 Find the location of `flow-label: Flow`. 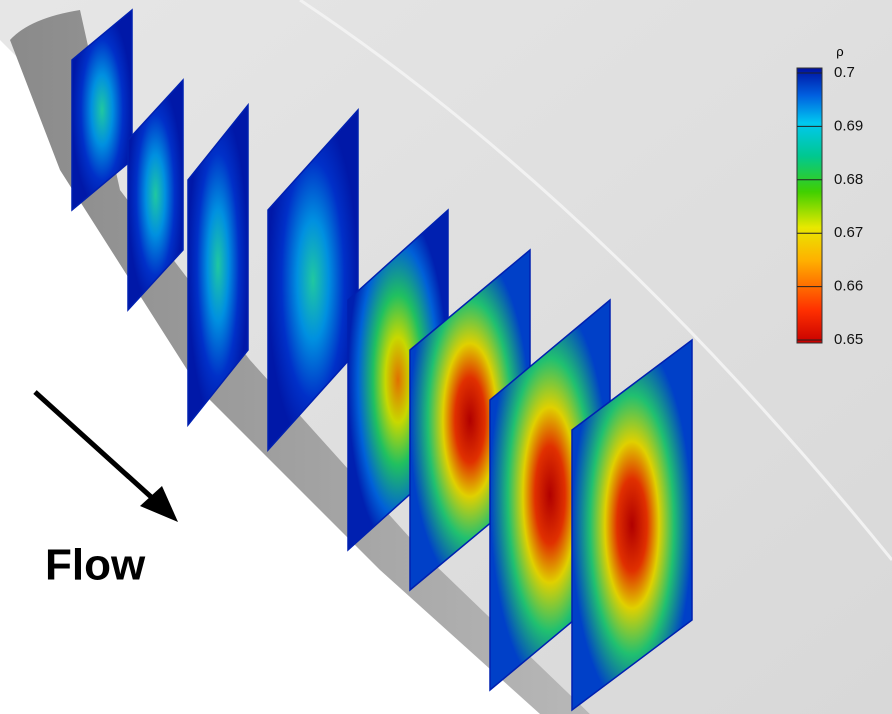

flow-label: Flow is located at coordinates (95, 565).